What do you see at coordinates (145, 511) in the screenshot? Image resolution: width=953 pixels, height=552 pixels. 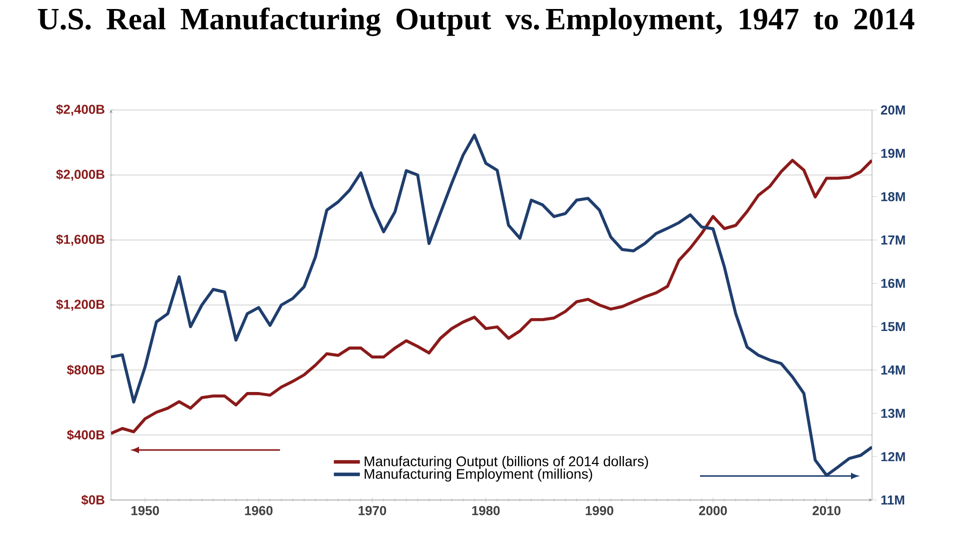 I see `x-tick-label: 1950` at bounding box center [145, 511].